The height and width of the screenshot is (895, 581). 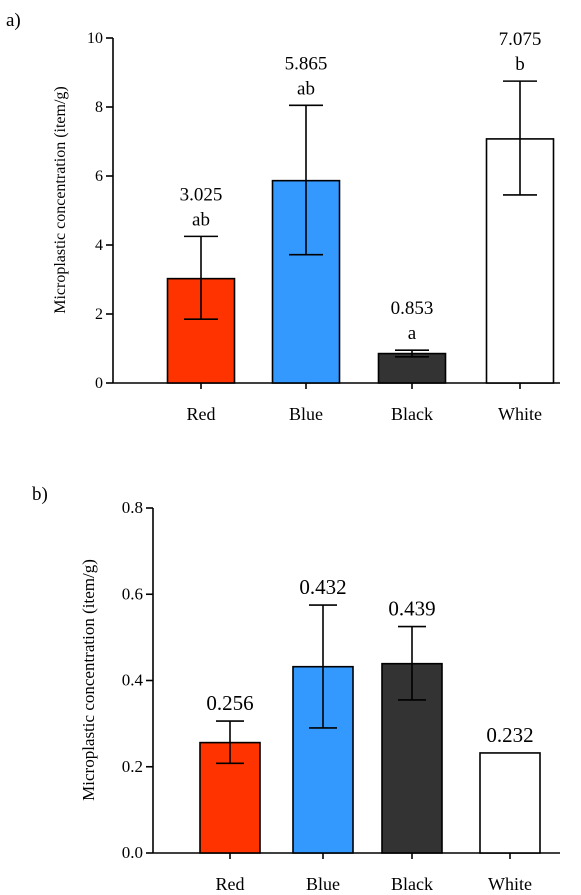 I want to click on y-tick-label: 2, so click(x=99, y=314).